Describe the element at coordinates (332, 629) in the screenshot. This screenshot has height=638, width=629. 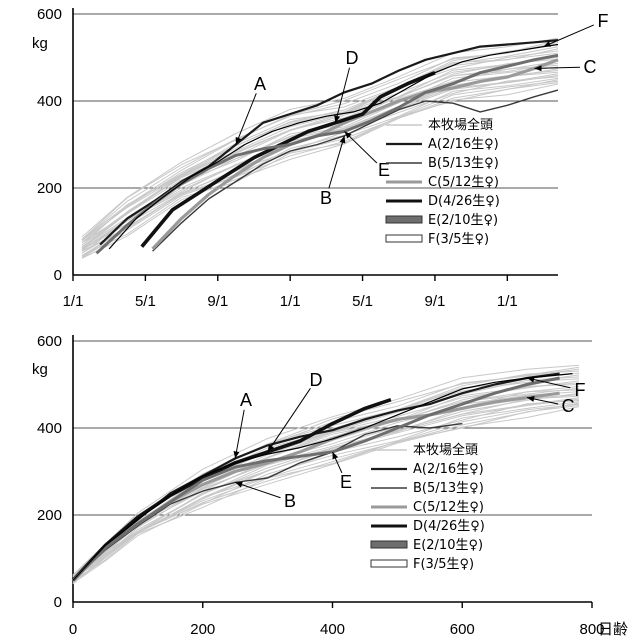
I see `x-tick-label: 400` at that location.